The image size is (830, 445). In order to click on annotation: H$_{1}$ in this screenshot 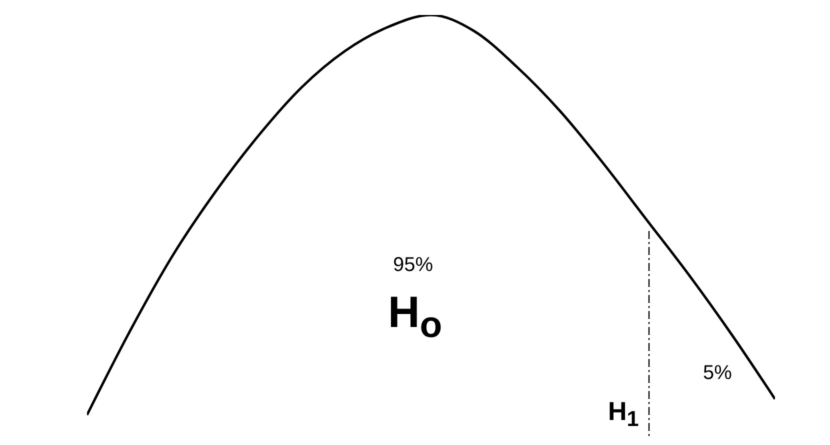, I will do `click(623, 414)`.